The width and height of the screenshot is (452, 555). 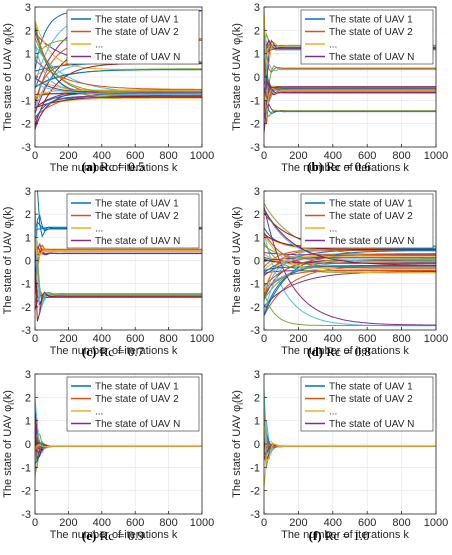 I want to click on caption-c: (c) Rc = 0.7, so click(x=113, y=352).